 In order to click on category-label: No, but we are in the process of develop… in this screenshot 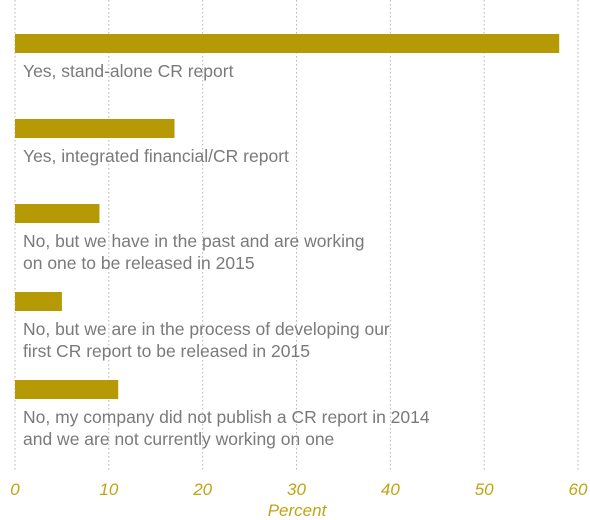, I will do `click(206, 340)`.